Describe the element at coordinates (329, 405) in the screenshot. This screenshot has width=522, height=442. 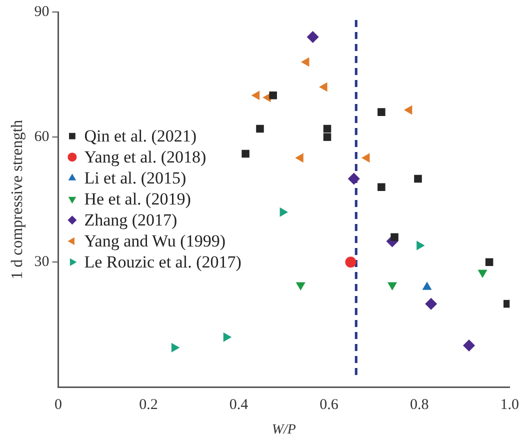
I see `x-tick-label: 0.6` at that location.